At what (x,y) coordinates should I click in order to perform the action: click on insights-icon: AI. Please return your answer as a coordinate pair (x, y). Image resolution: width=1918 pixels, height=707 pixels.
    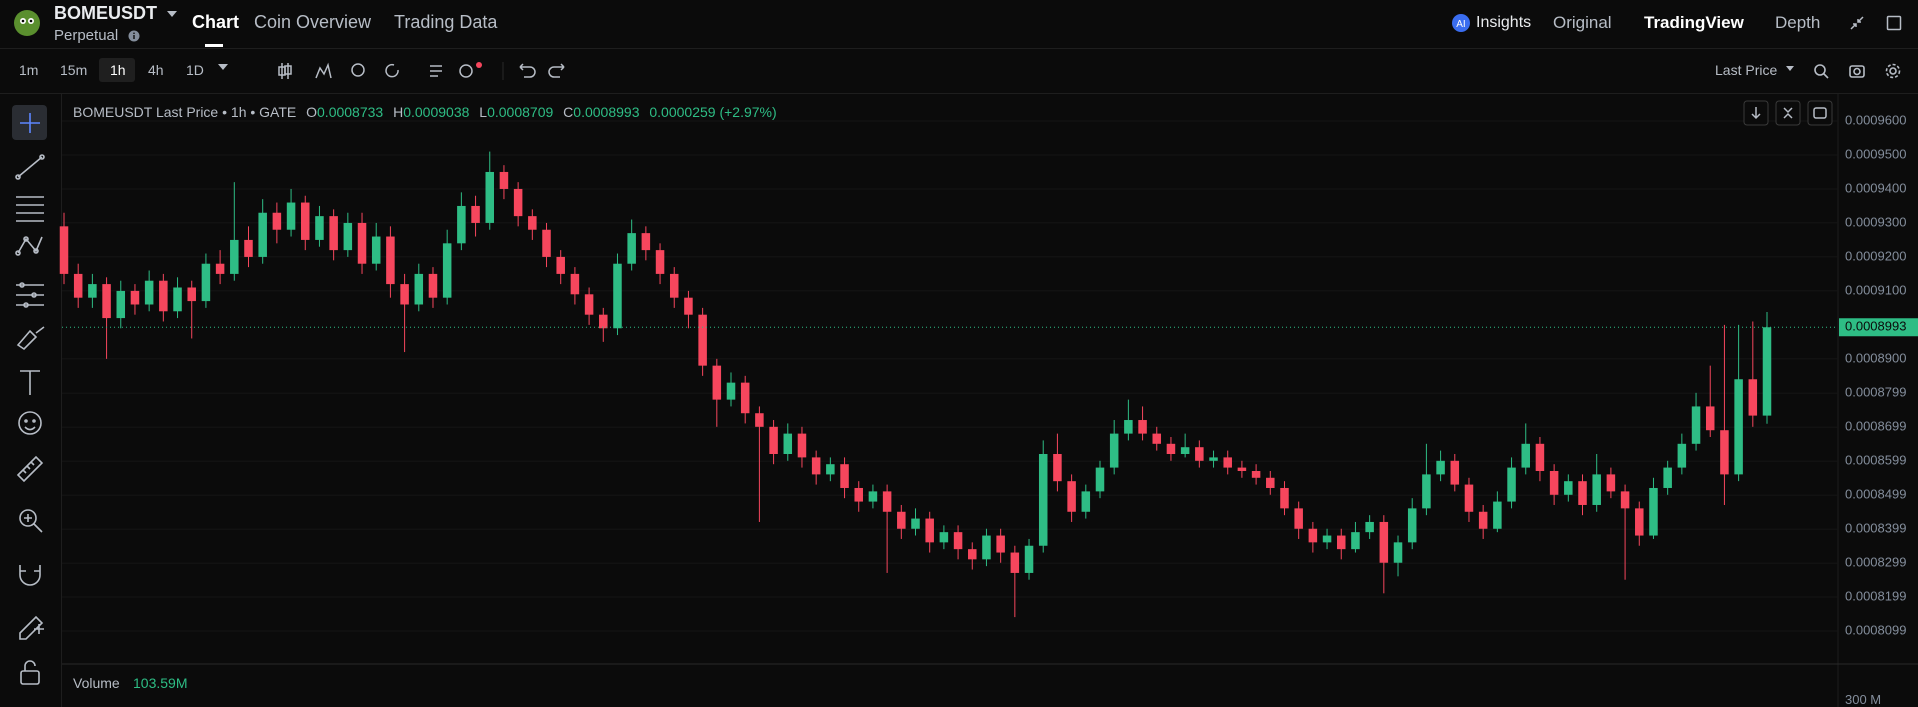
    Looking at the image, I should click on (1461, 23).